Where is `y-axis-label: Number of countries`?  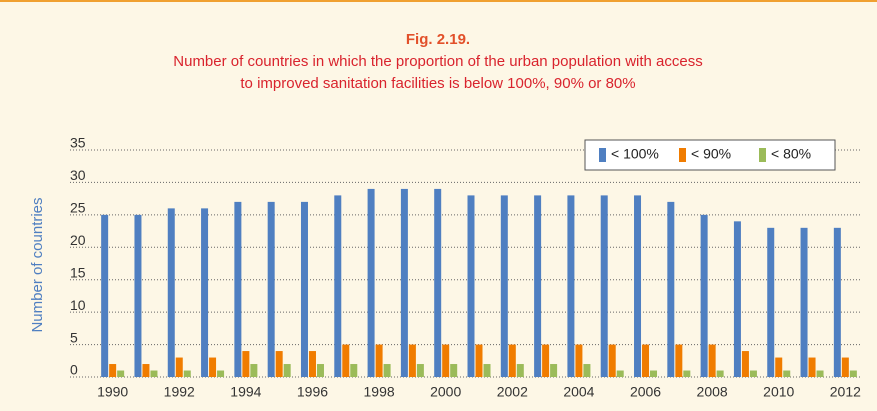
y-axis-label: Number of countries is located at coordinates (37, 264).